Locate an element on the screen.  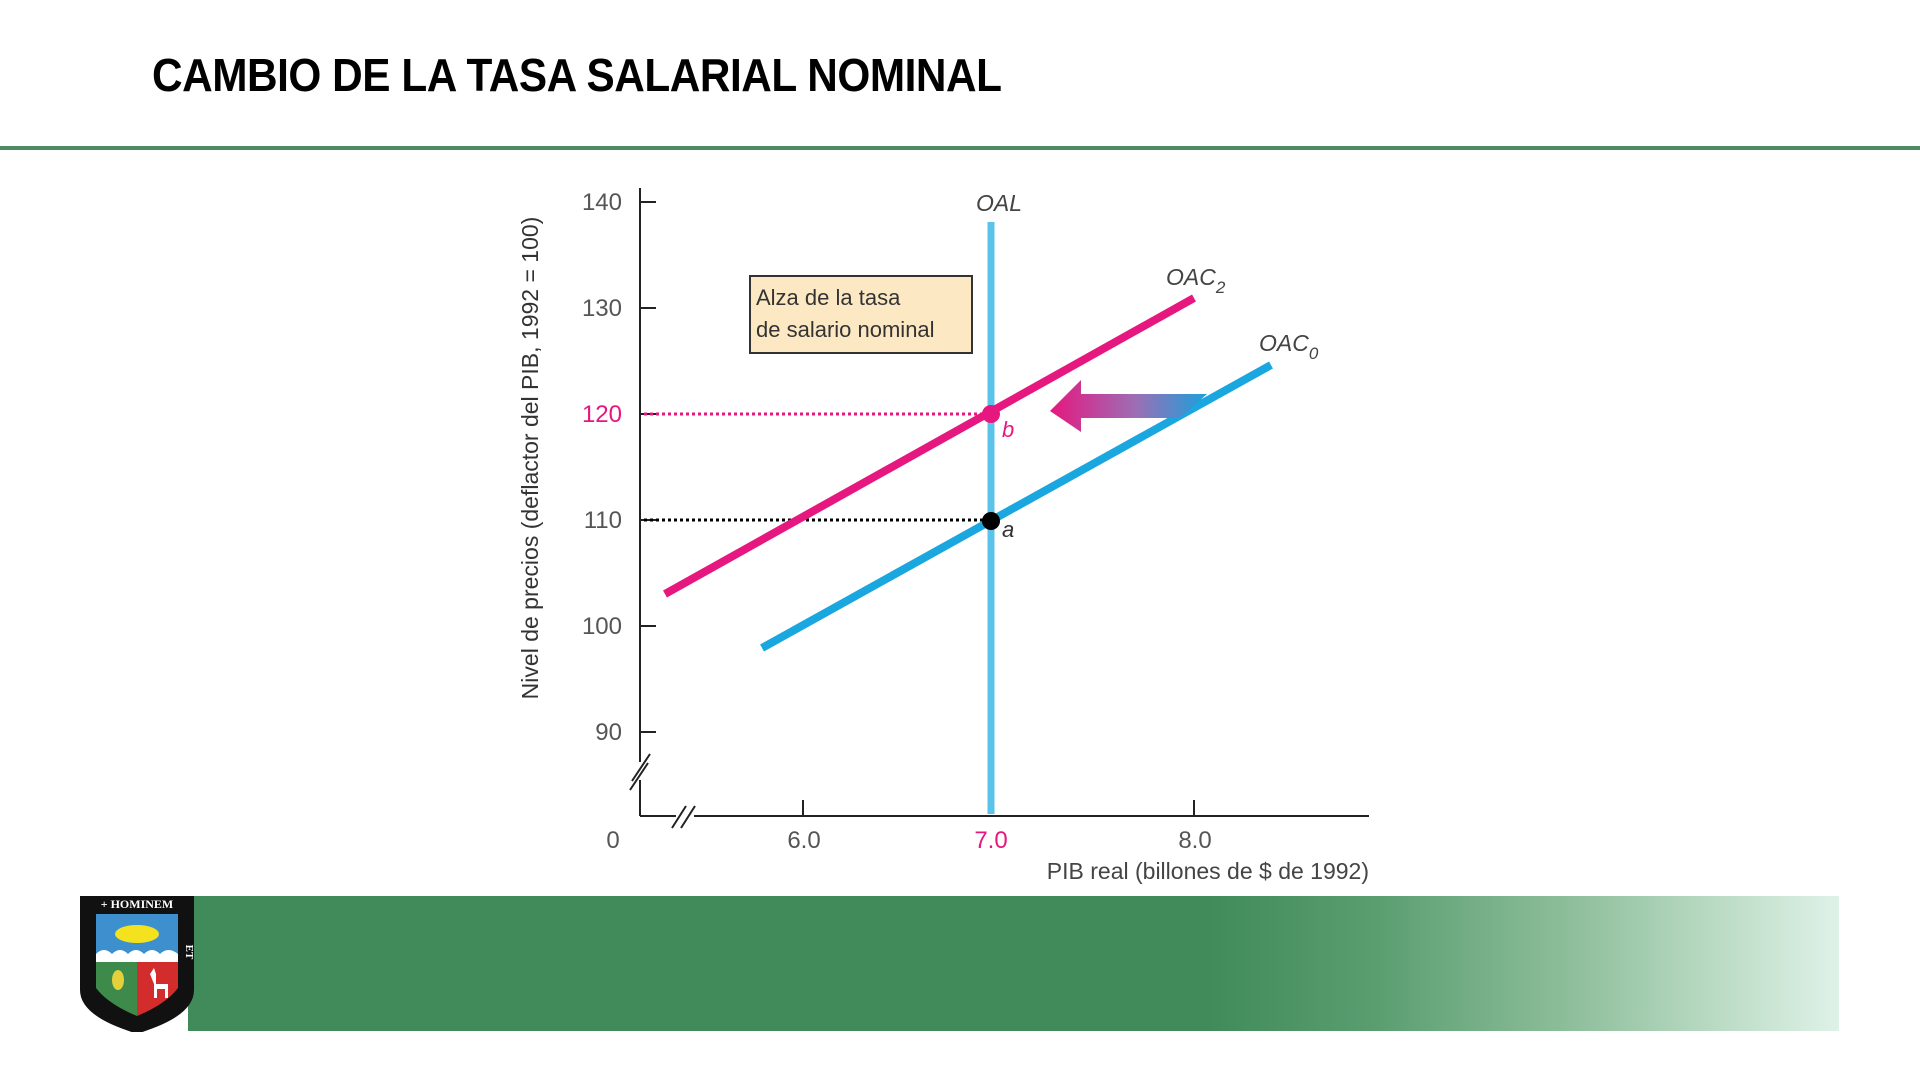
slide-title: CAMBIO DE LA TASA SALARIAL NOMINAL is located at coordinates (577, 75).